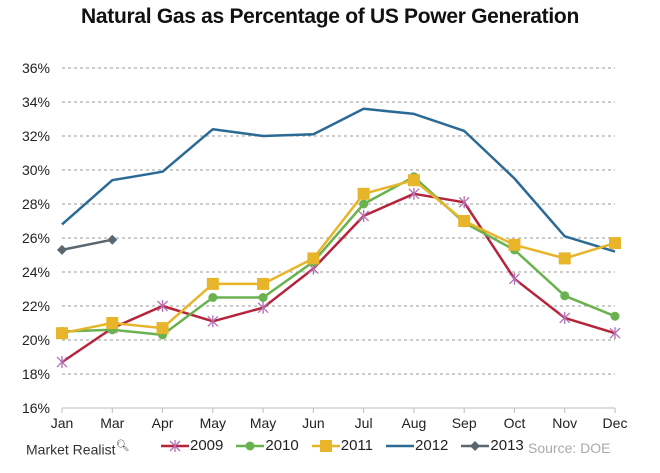 The image size is (660, 473). I want to click on legend-label: 2012, so click(432, 445).